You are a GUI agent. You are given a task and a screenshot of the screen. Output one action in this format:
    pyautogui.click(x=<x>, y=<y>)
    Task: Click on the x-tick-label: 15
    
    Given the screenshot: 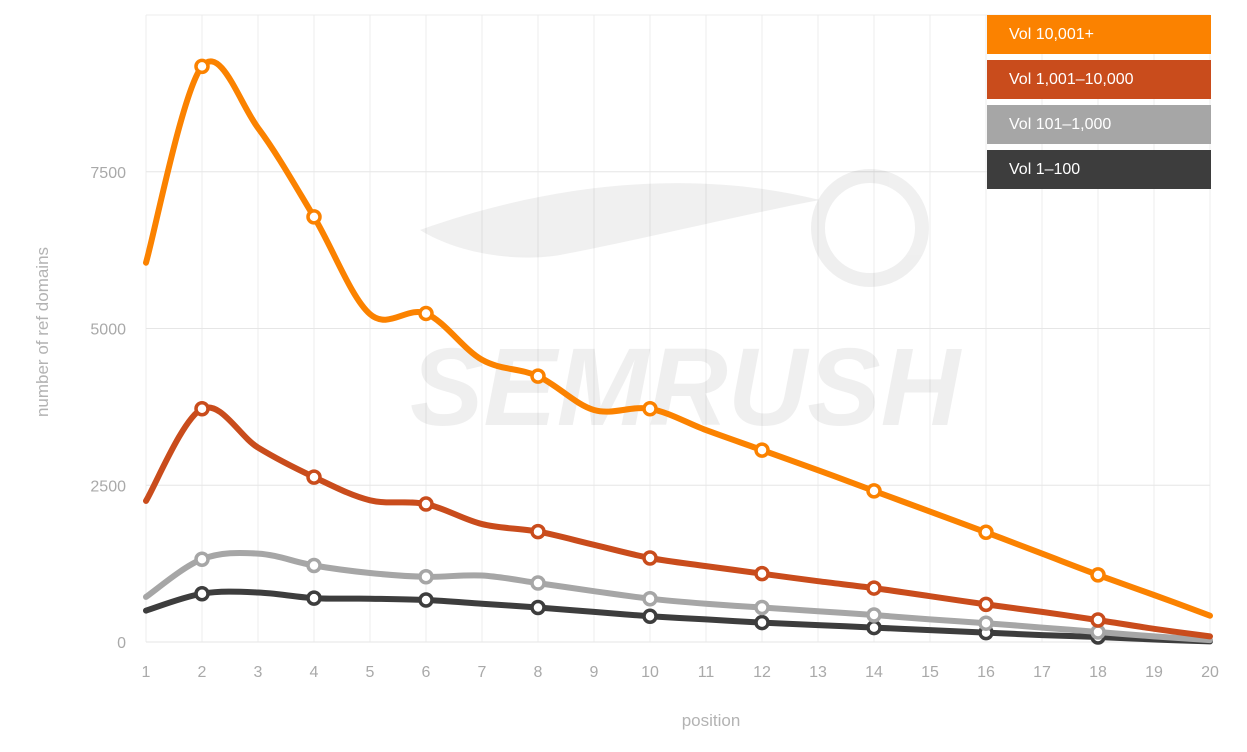 What is the action you would take?
    pyautogui.click(x=930, y=672)
    